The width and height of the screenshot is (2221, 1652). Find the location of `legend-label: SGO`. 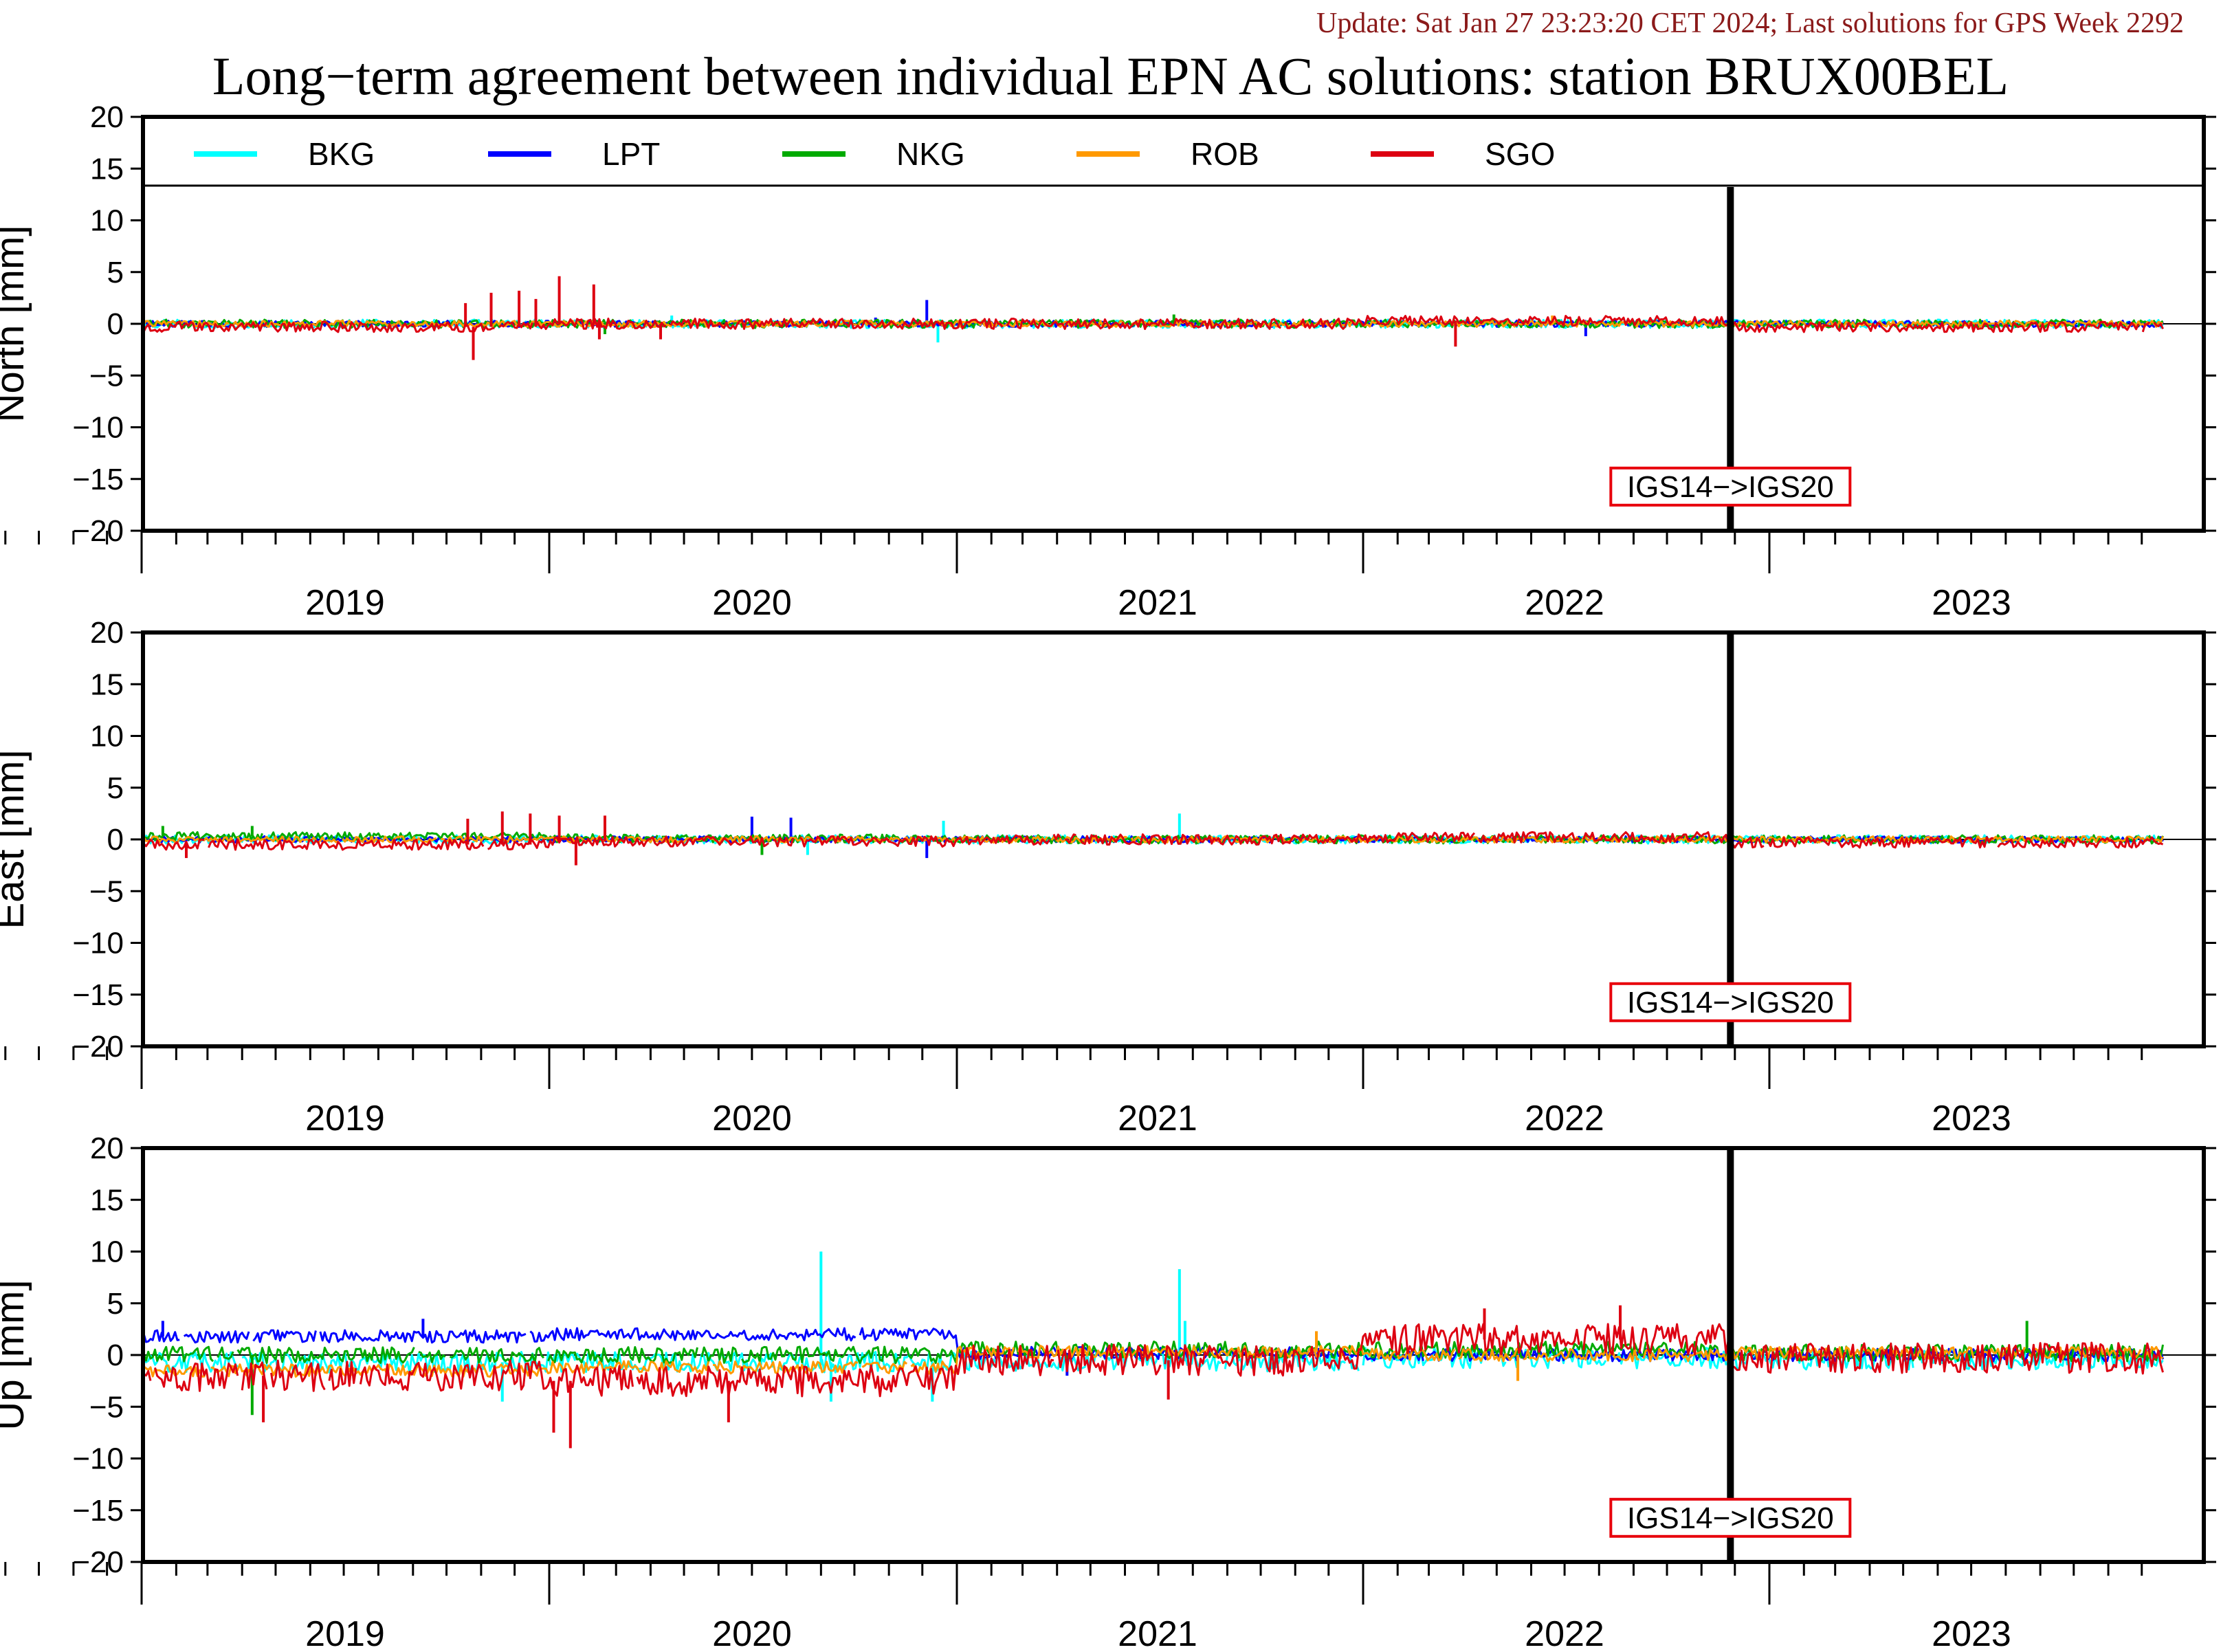

legend-label: SGO is located at coordinates (1520, 154).